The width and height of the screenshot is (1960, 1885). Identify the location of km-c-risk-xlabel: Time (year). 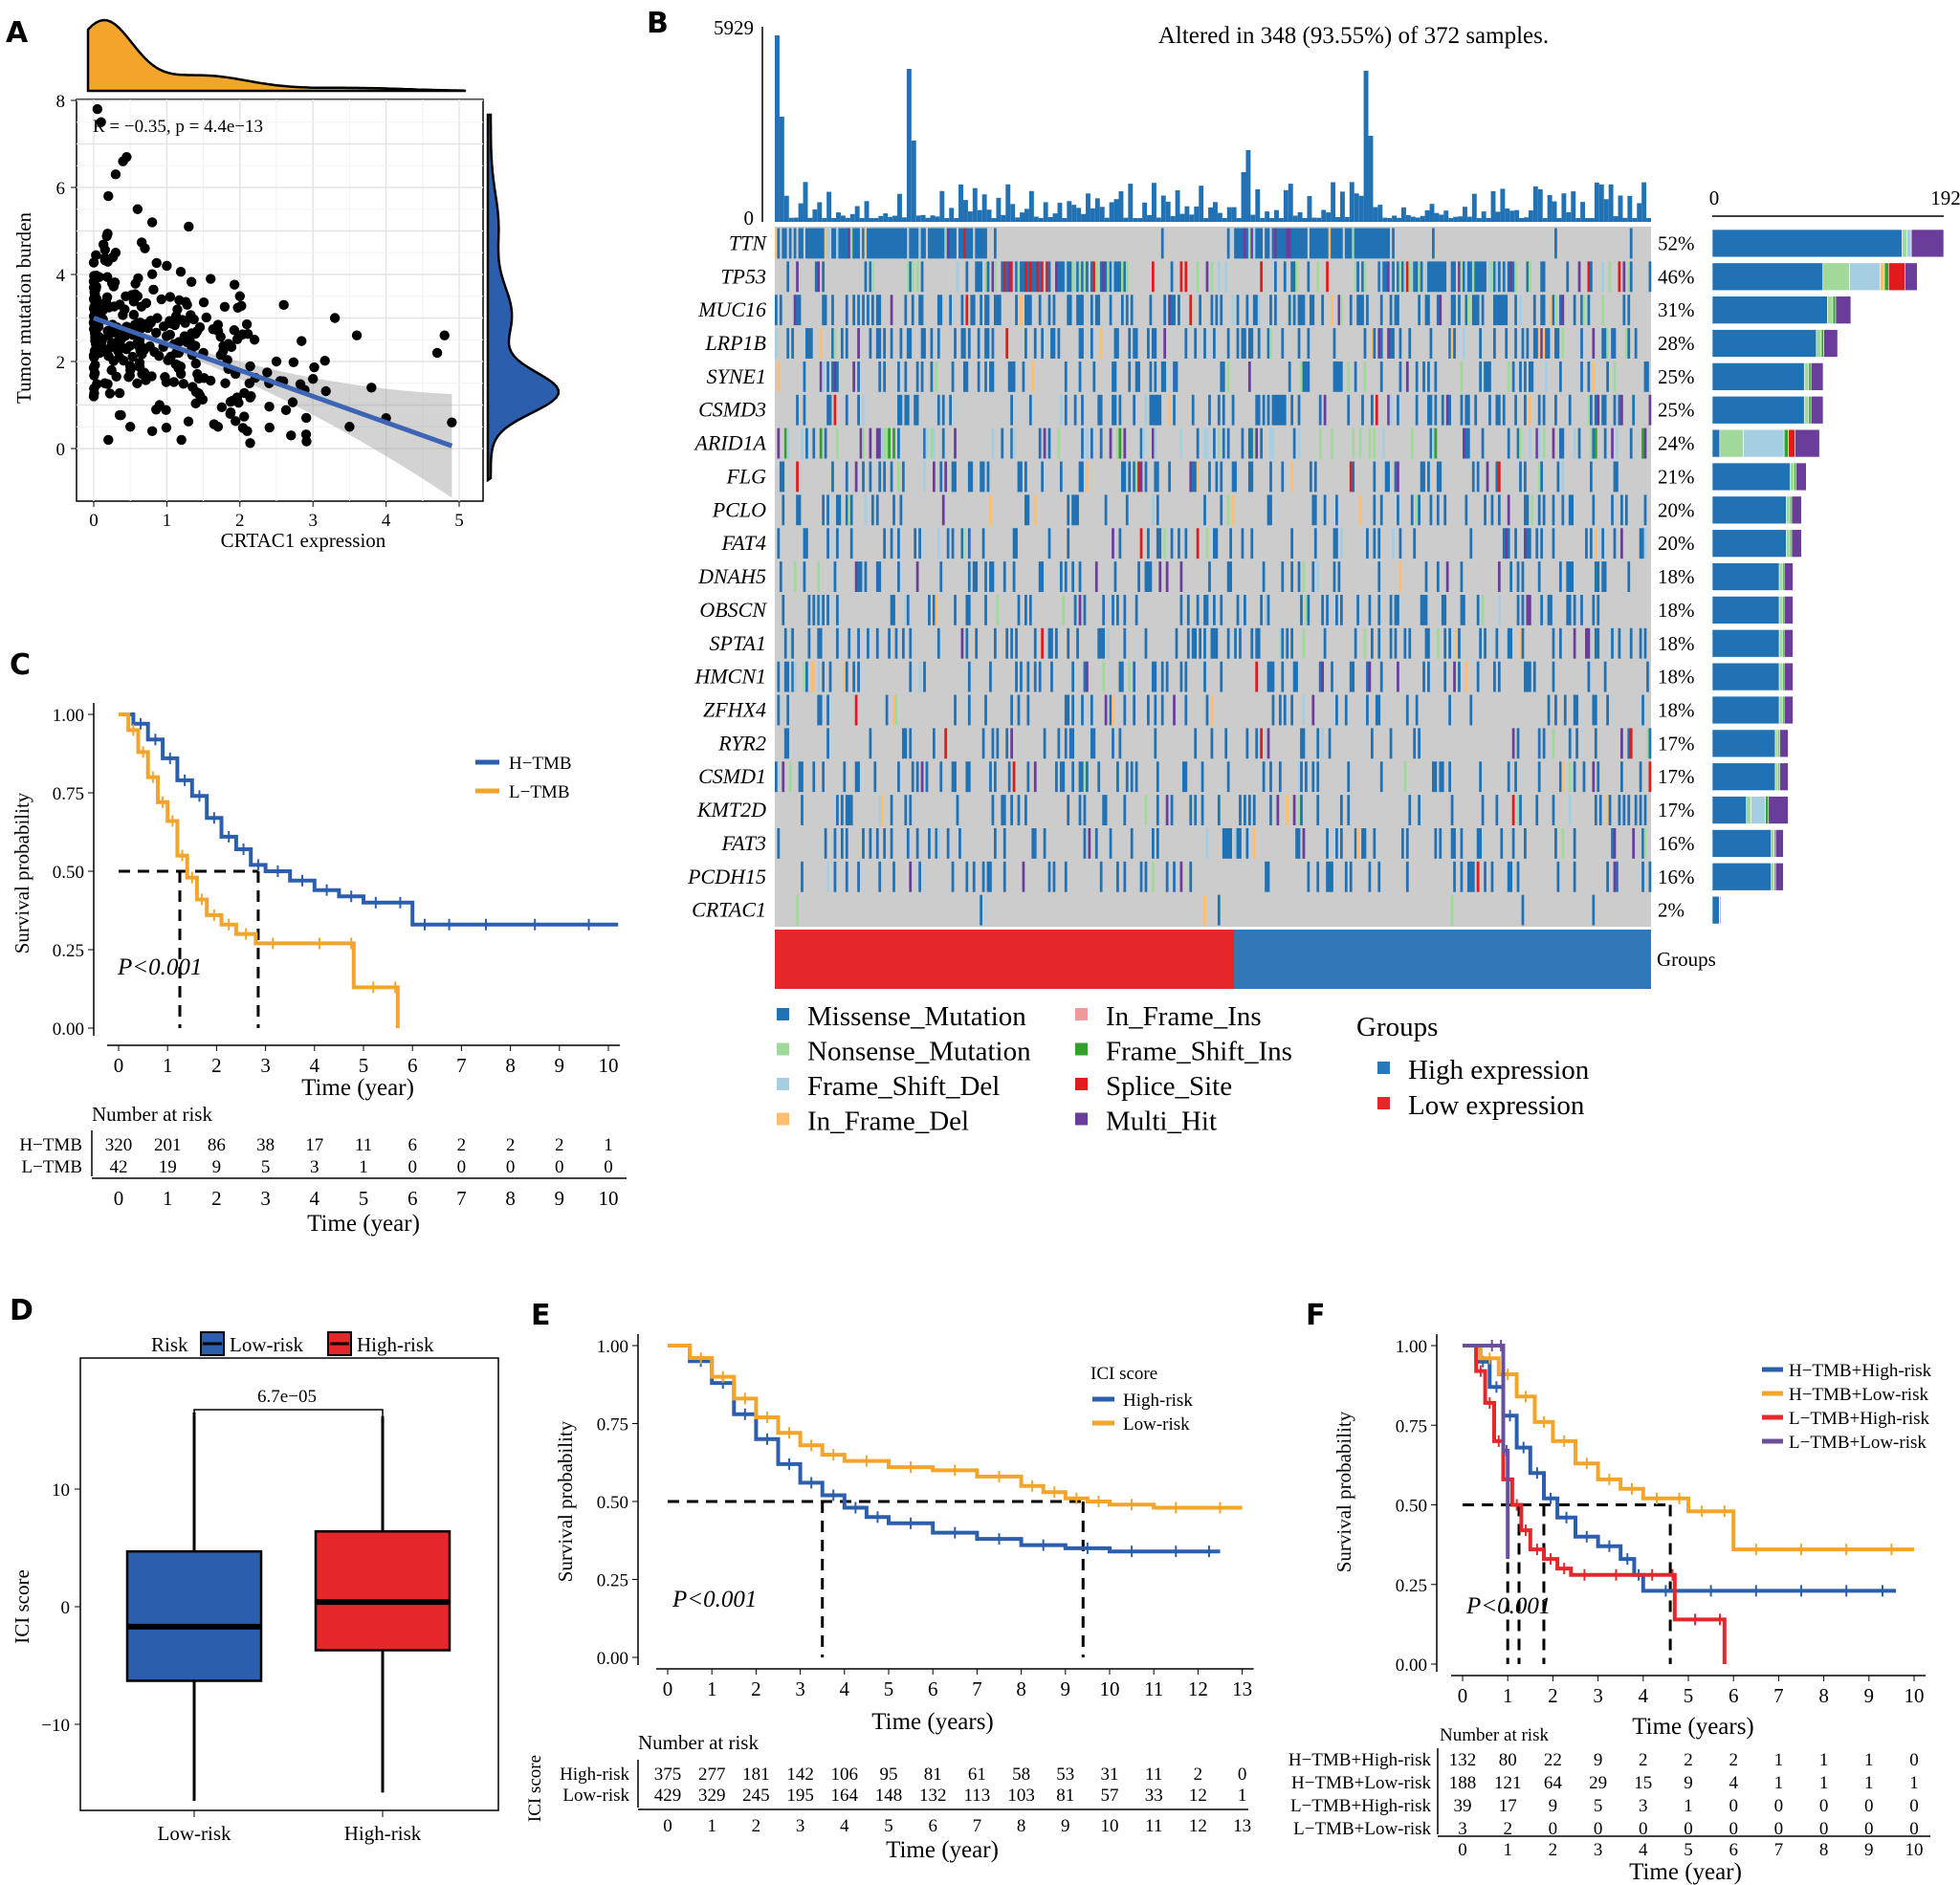
(363, 1224).